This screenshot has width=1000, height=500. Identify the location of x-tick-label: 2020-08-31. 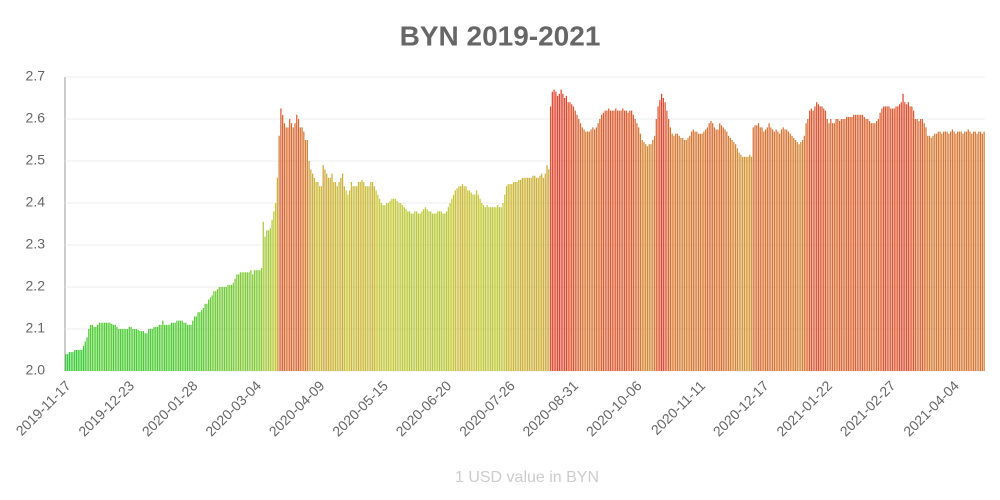
(550, 408).